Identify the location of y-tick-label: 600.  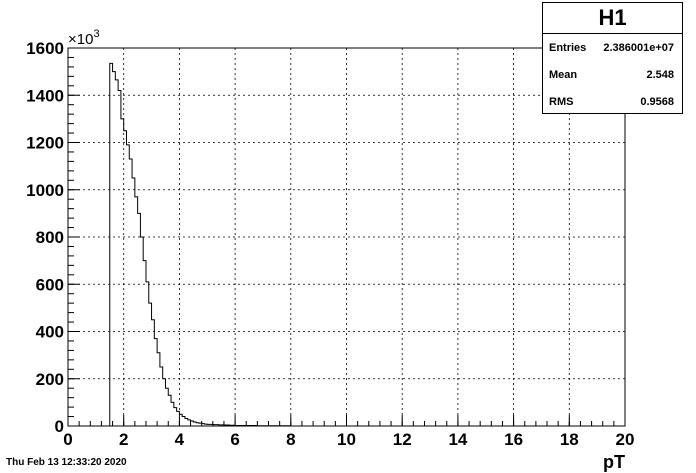
(50, 284).